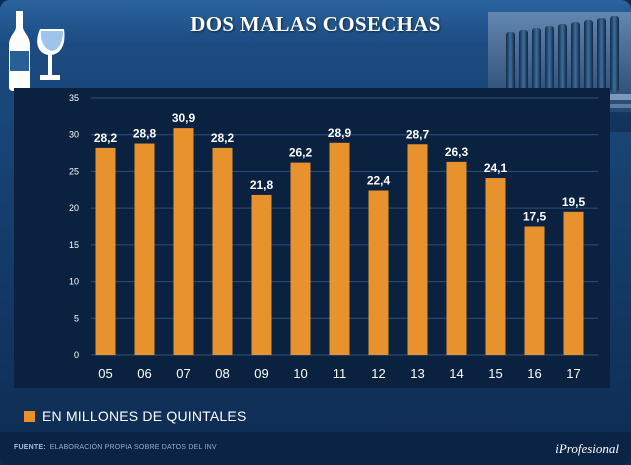 This screenshot has width=631, height=465. What do you see at coordinates (301, 153) in the screenshot?
I see `data-label: 26,2` at bounding box center [301, 153].